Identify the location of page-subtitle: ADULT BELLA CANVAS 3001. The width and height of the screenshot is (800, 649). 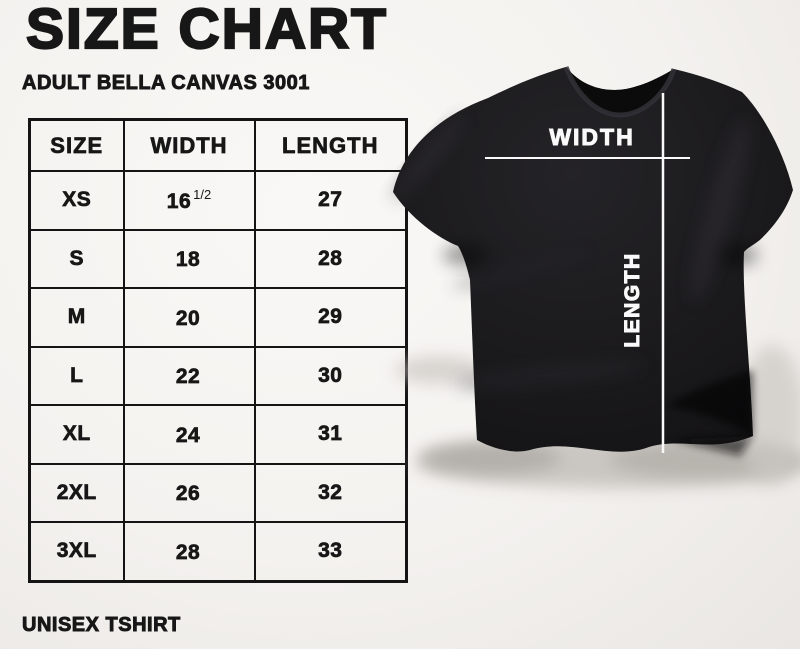
(166, 83).